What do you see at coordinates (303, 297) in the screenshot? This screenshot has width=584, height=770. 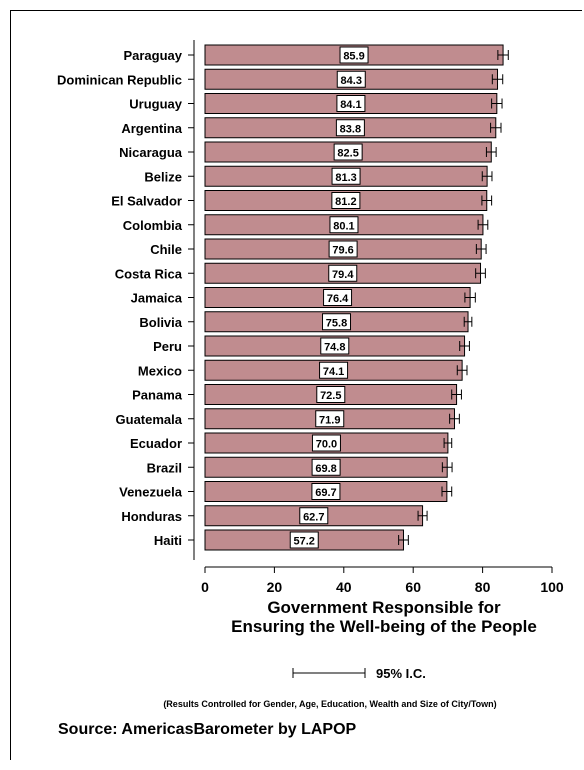 I see `bar-group: Jamaica 76.4` at bounding box center [303, 297].